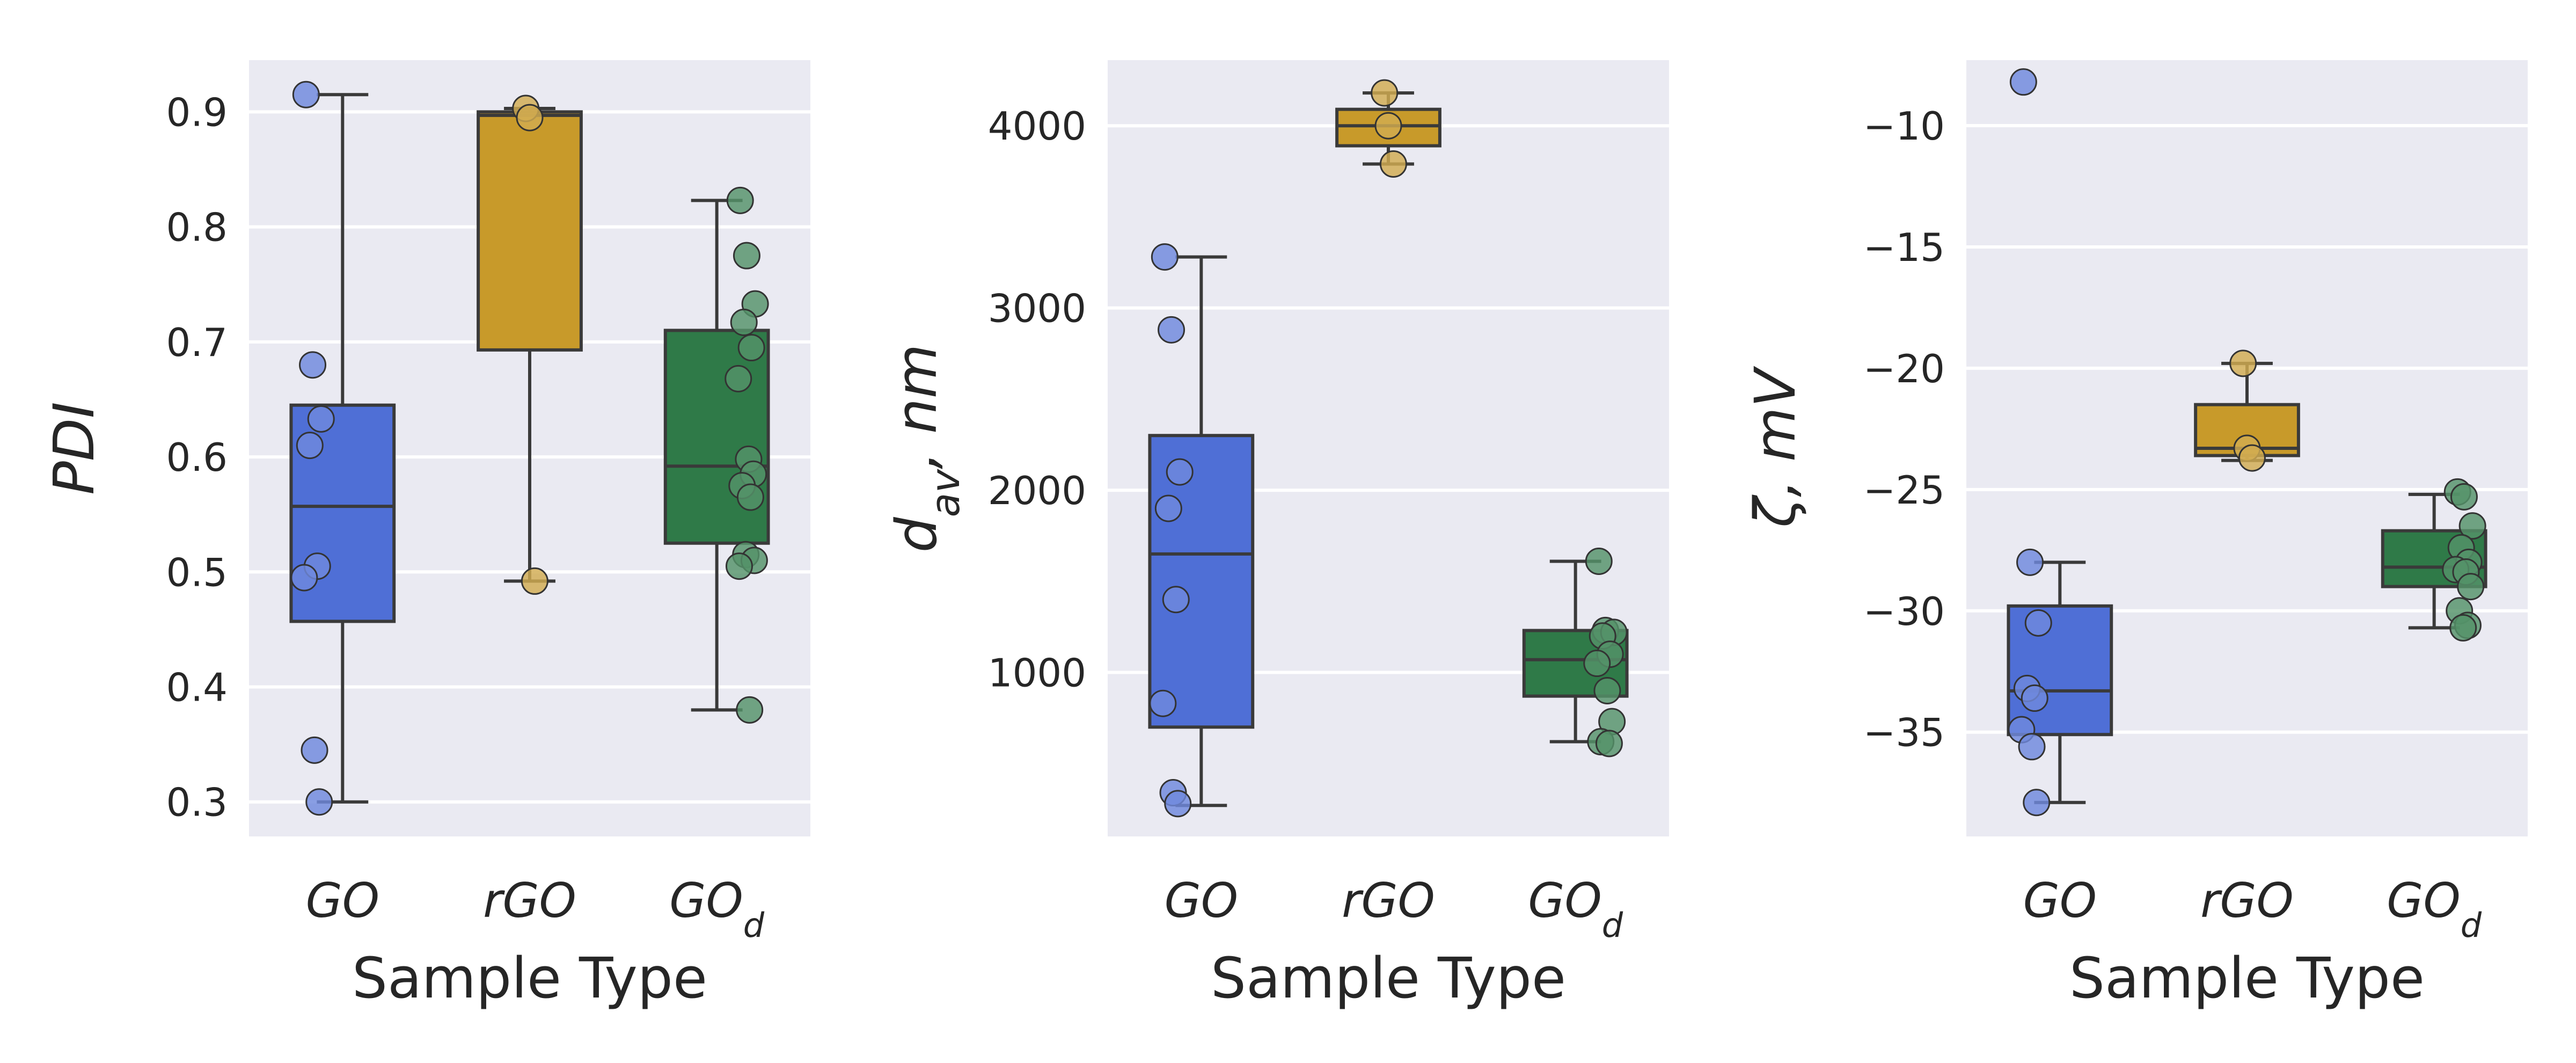  Describe the element at coordinates (1904, 611) in the screenshot. I see `y-tick-label: −30` at that location.